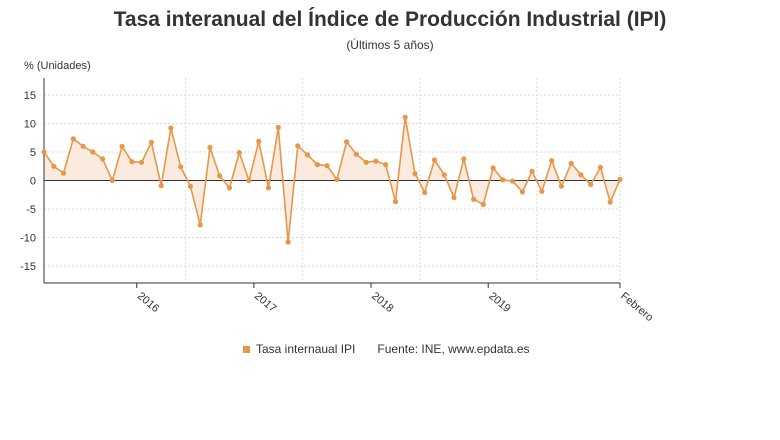 This screenshot has height=440, width=780. What do you see at coordinates (453, 349) in the screenshot?
I see `source-label: Fuente: INE, www.epdata.es` at bounding box center [453, 349].